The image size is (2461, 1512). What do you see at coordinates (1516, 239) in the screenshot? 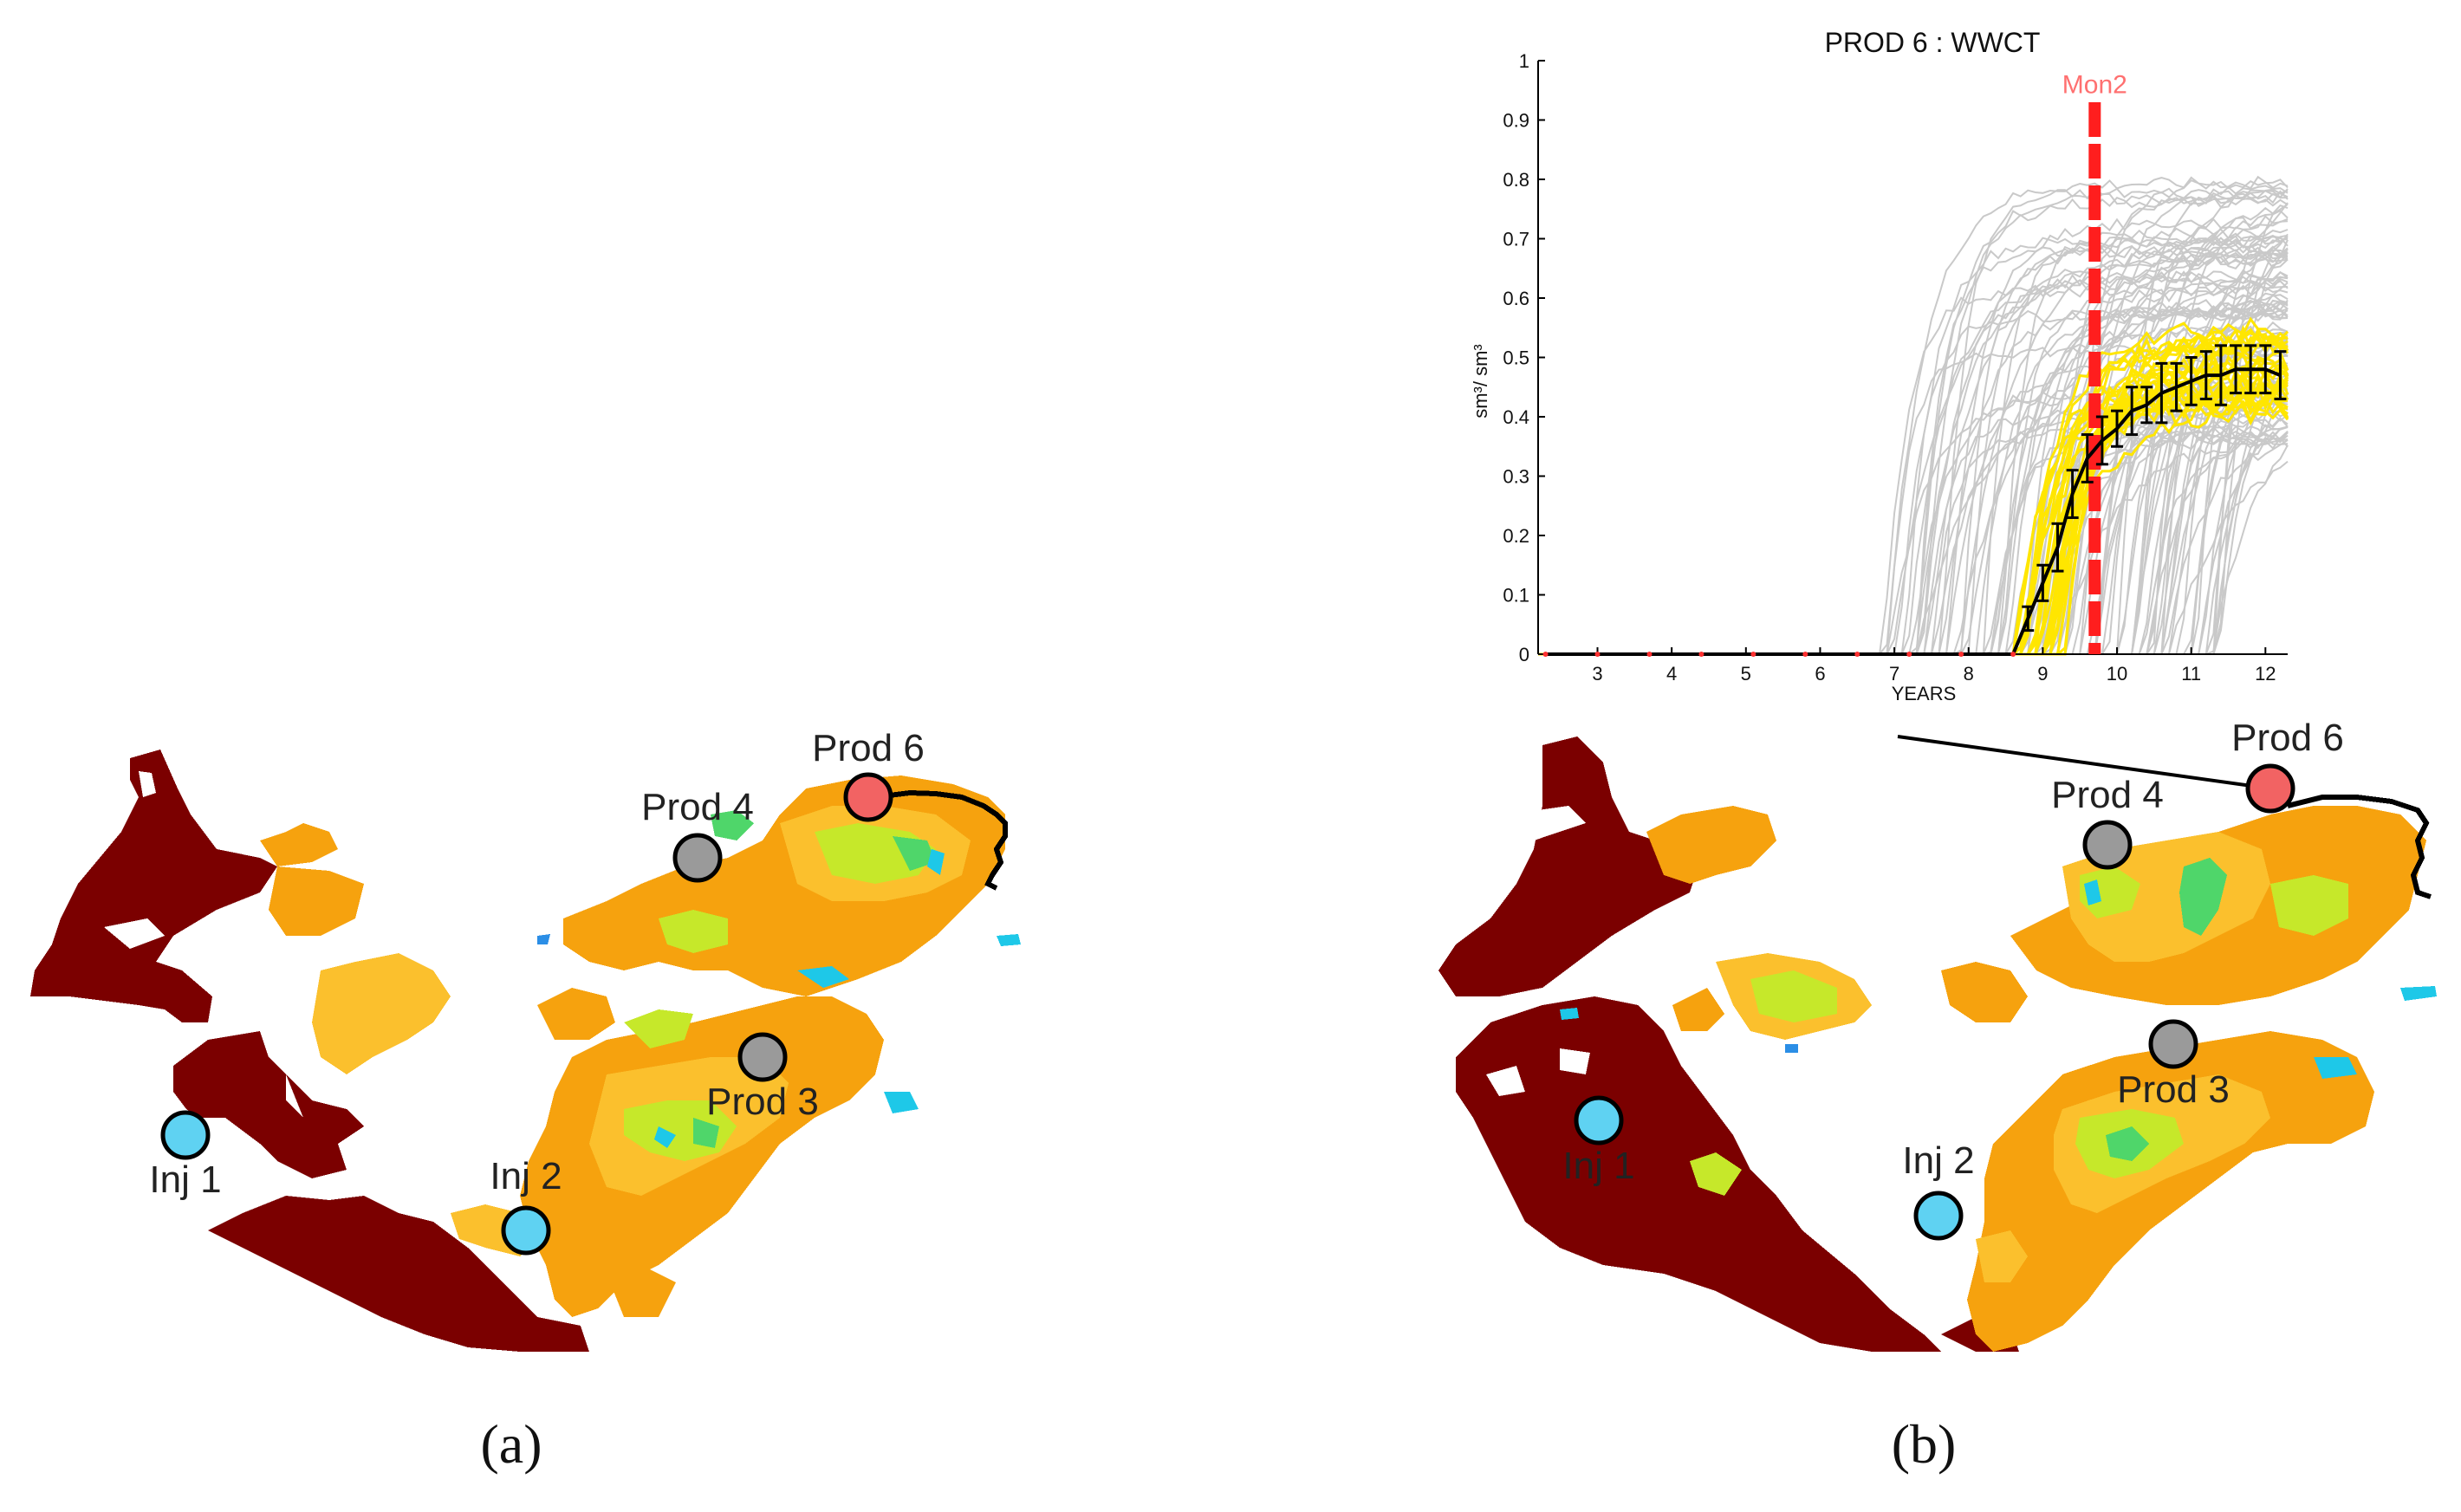
I see `y-tick-label: 0.7` at bounding box center [1516, 239].